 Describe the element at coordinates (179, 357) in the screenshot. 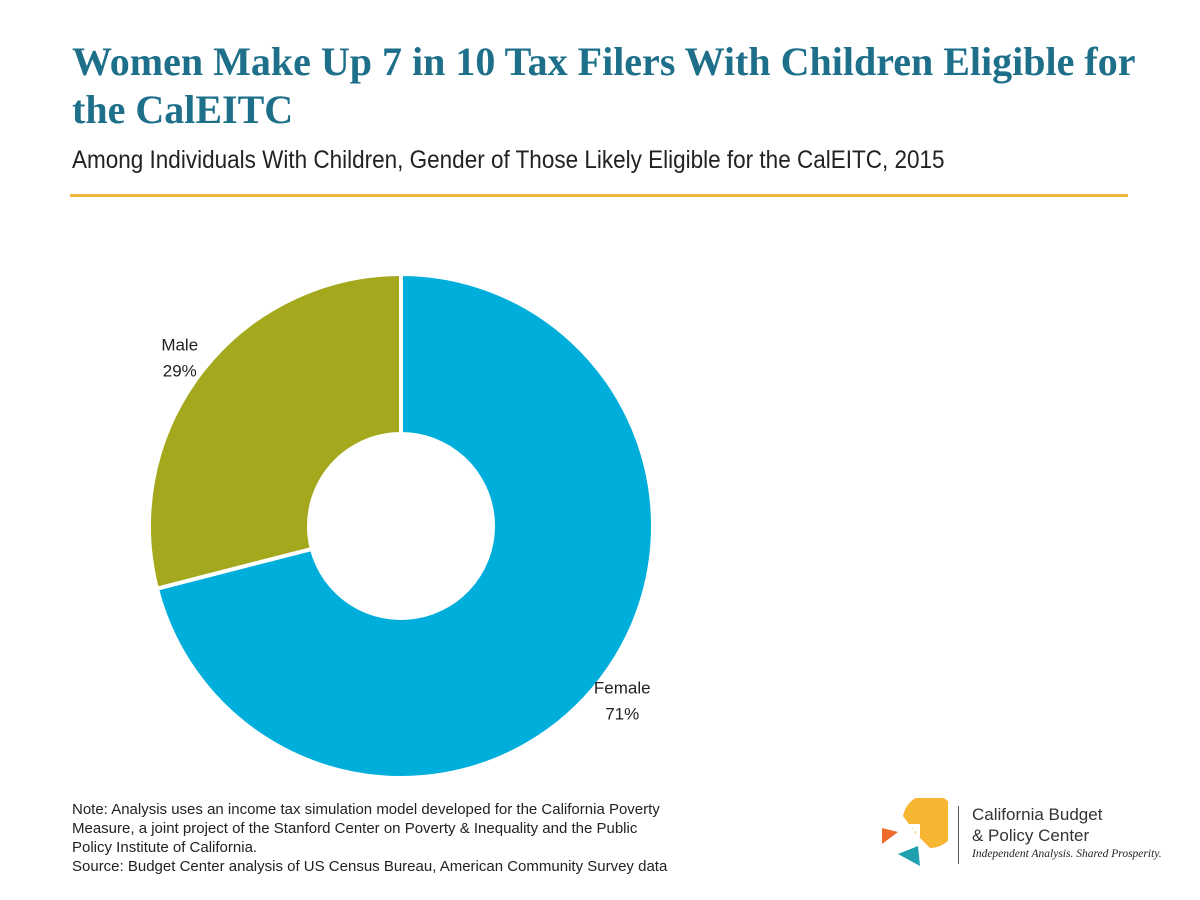

I see `slice-label-male: Male 29%` at that location.